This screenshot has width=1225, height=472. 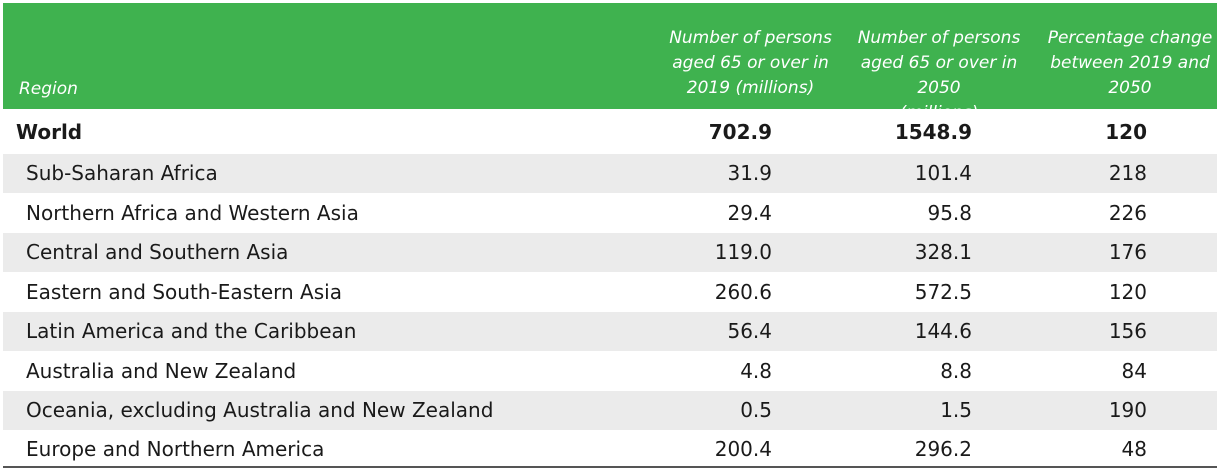 I want to click on table-row-world: World 702.9 1548.9 120, so click(x=610, y=132).